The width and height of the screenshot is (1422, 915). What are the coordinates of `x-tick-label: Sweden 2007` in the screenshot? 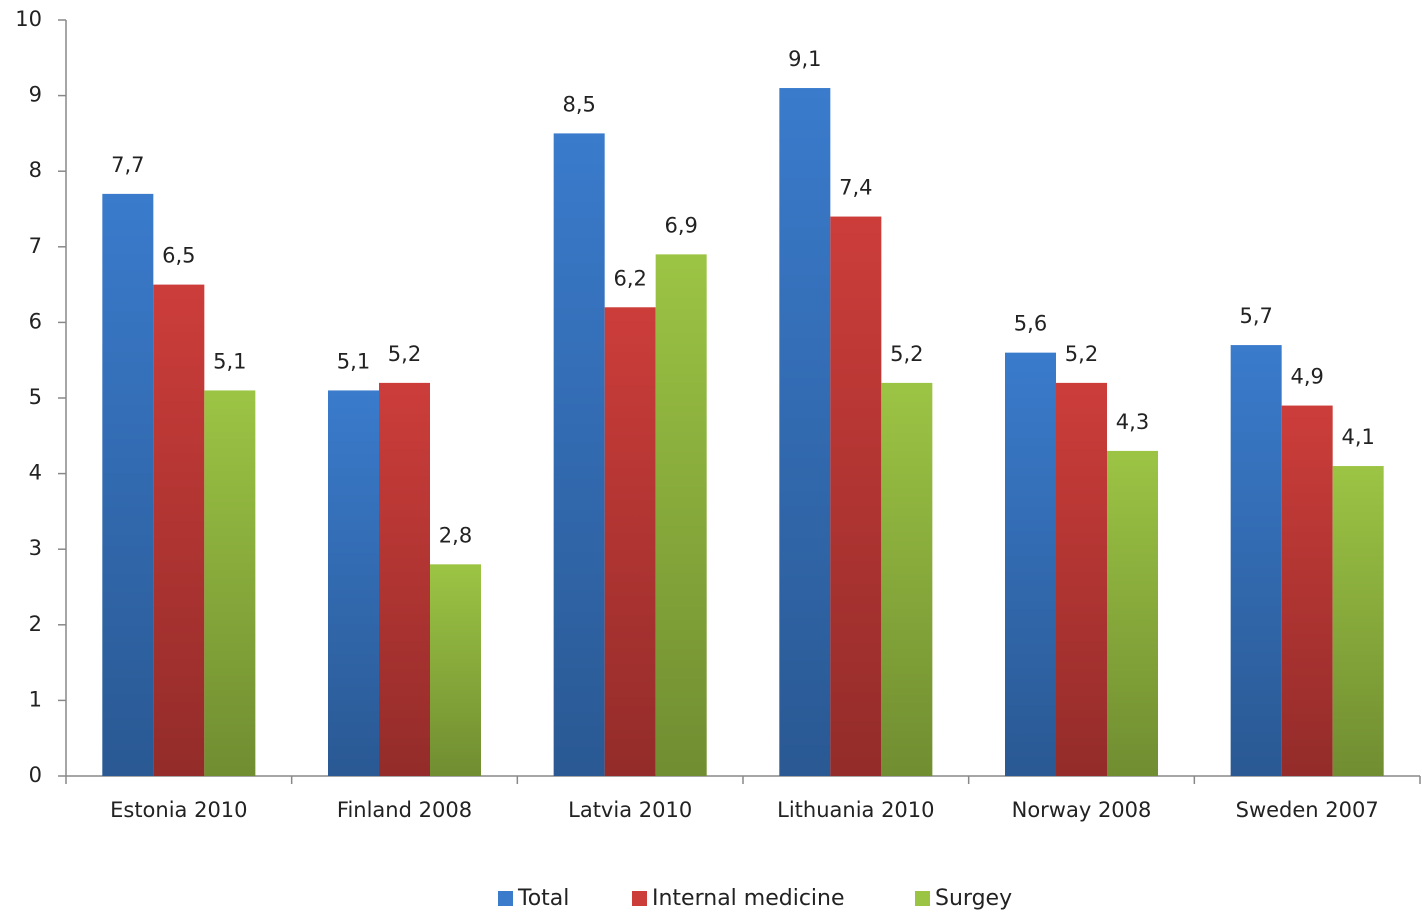 It's located at (1307, 810).